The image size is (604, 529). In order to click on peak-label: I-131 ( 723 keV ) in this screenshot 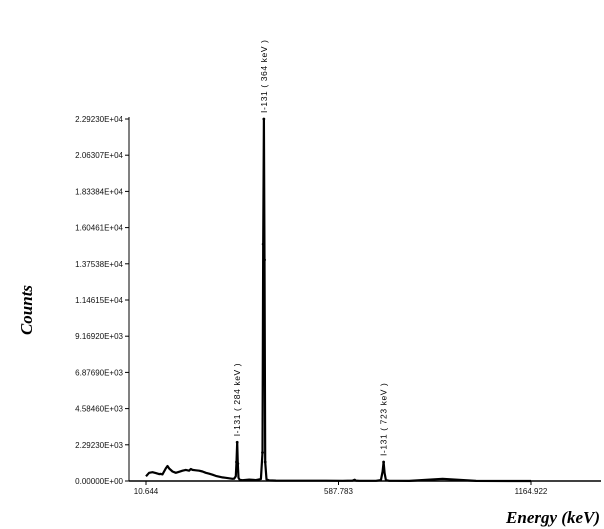, I will do `click(384, 420)`.